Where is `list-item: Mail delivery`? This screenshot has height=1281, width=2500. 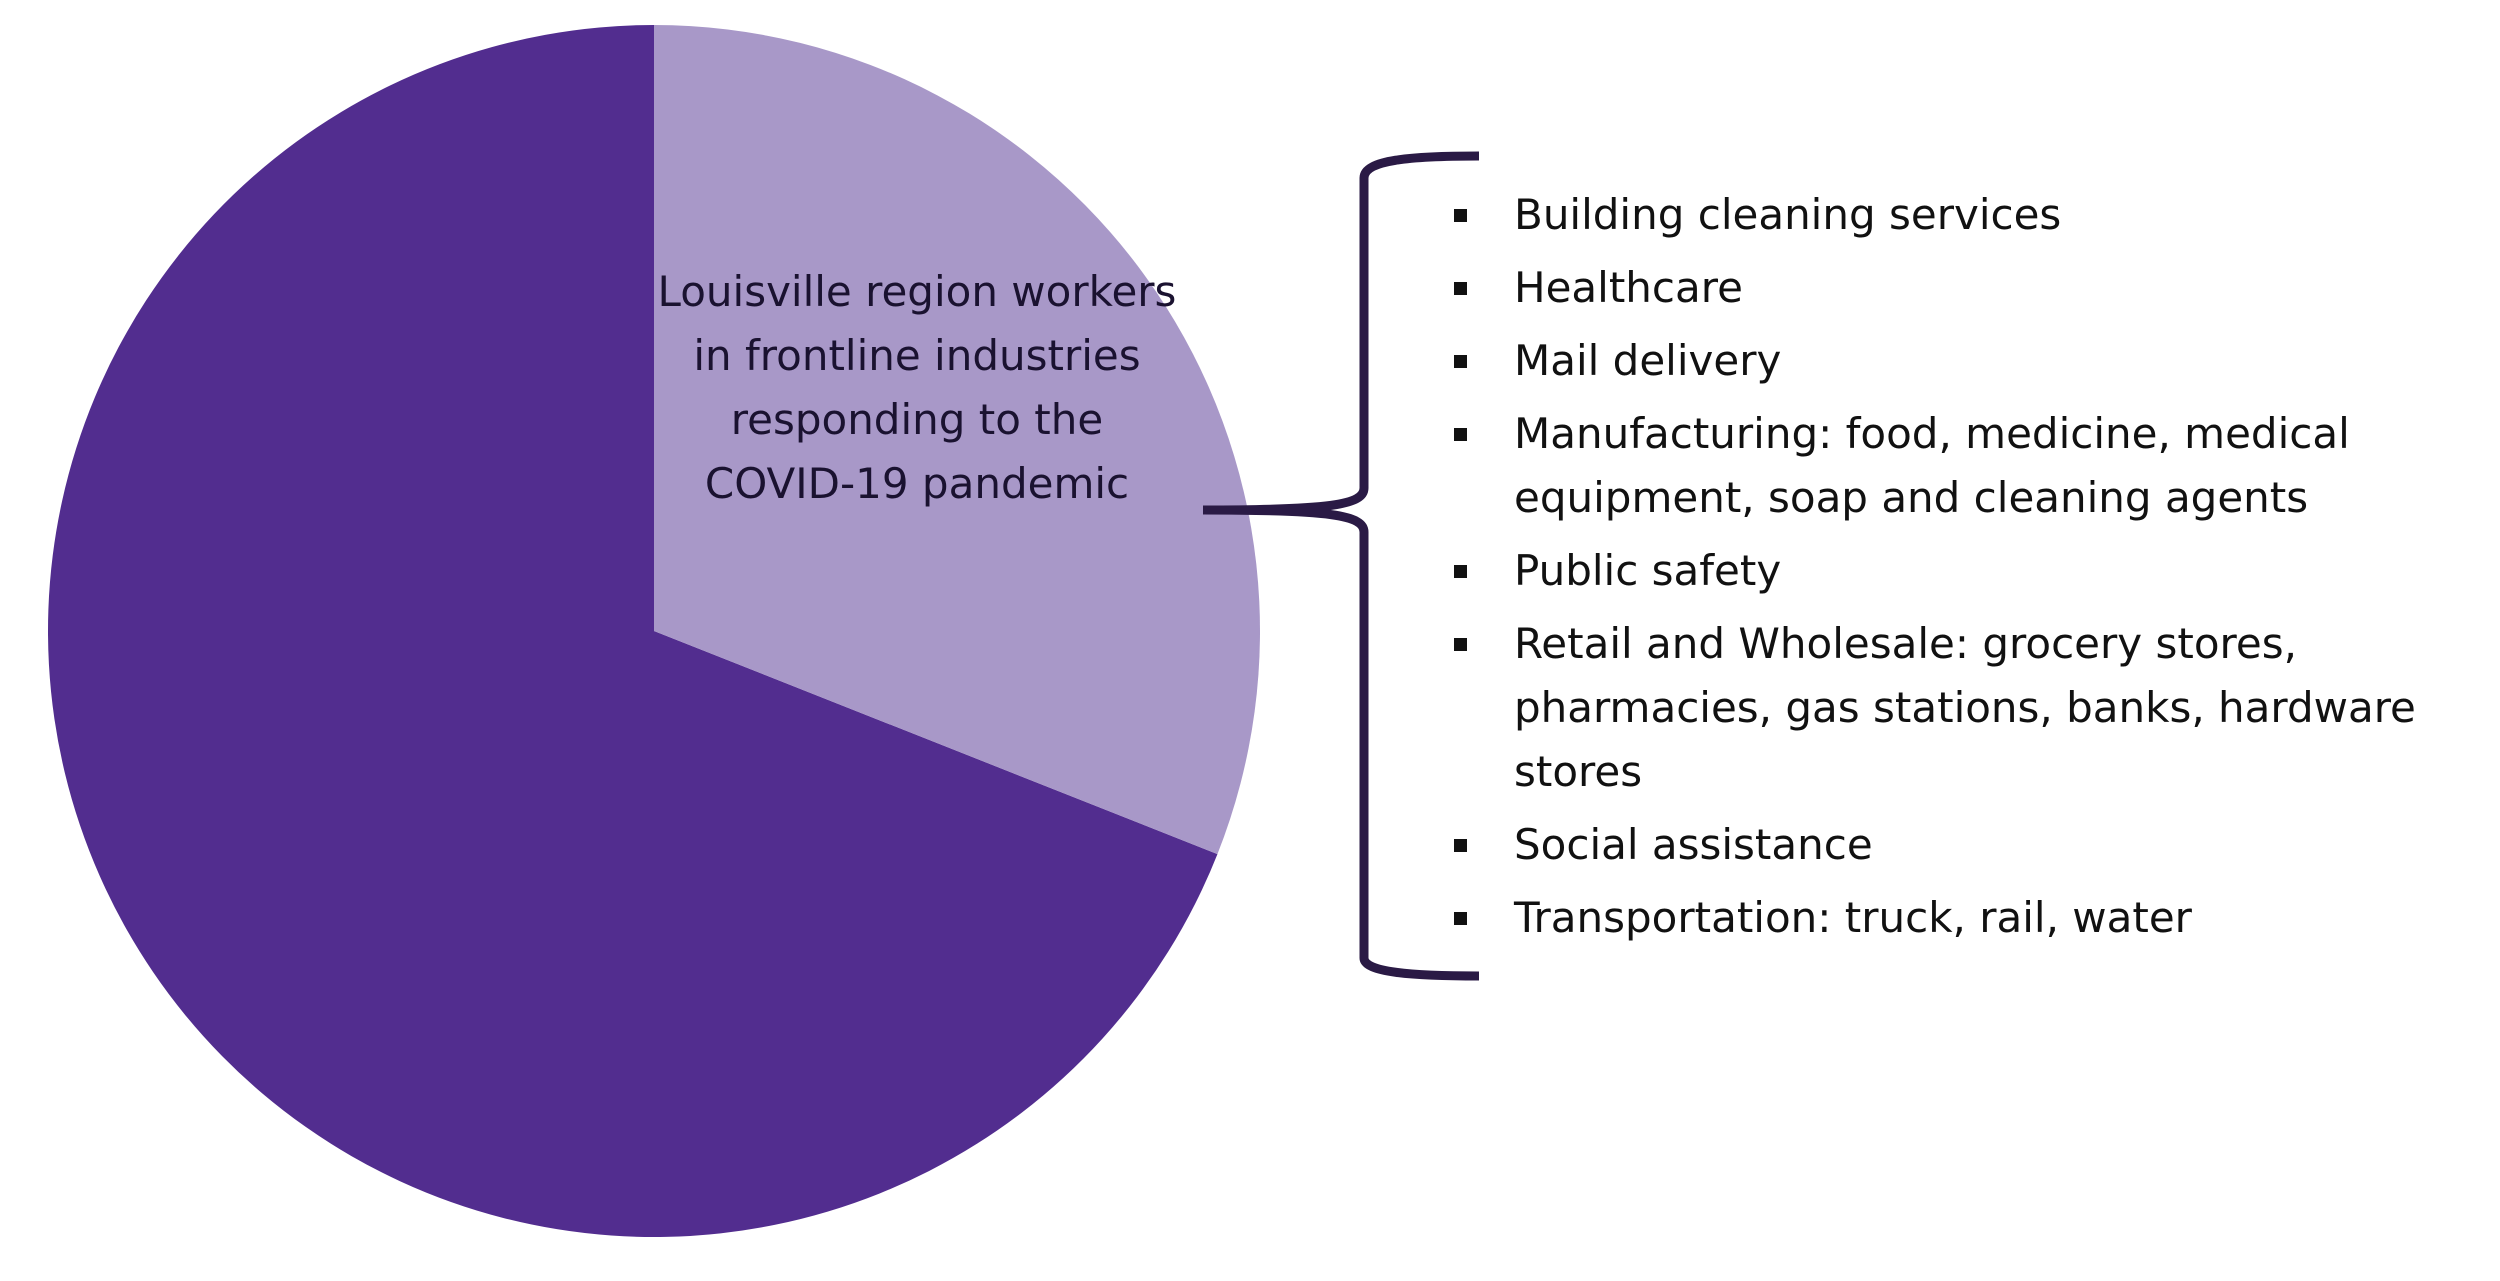
list-item: Mail delivery is located at coordinates (1955, 361).